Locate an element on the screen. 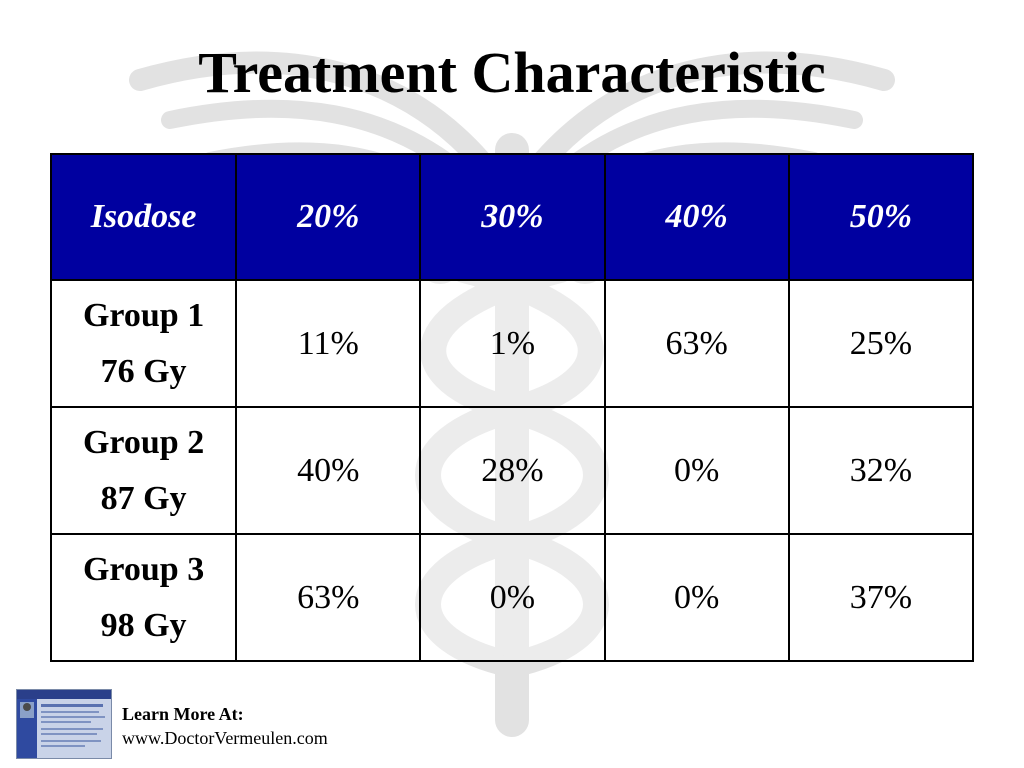 Image resolution: width=1024 pixels, height=768 pixels. slide-title: Treatment Characteristic is located at coordinates (512, 72).